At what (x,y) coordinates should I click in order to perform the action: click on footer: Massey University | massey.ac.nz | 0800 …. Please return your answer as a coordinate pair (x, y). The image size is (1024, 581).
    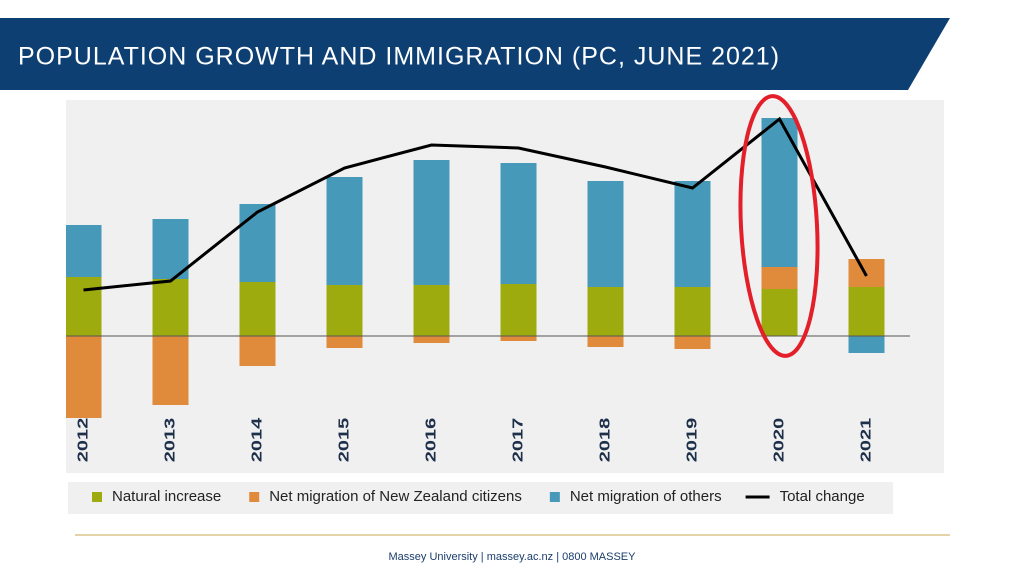
    Looking at the image, I should click on (513, 557).